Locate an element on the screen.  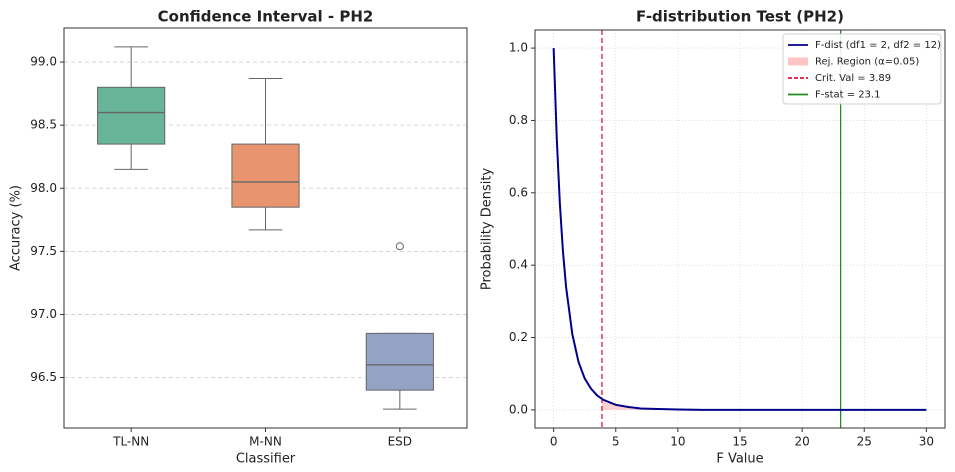
x-tick-label: 0 is located at coordinates (554, 442).